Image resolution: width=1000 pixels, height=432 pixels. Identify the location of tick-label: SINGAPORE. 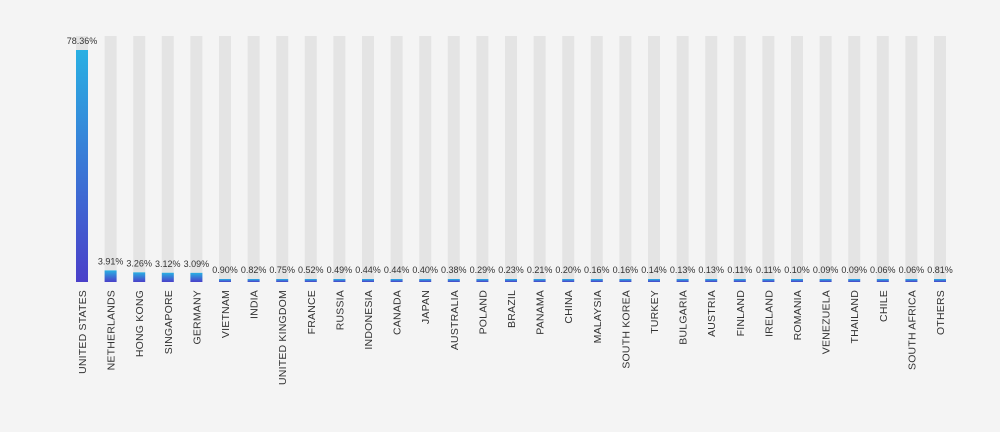
(169, 322).